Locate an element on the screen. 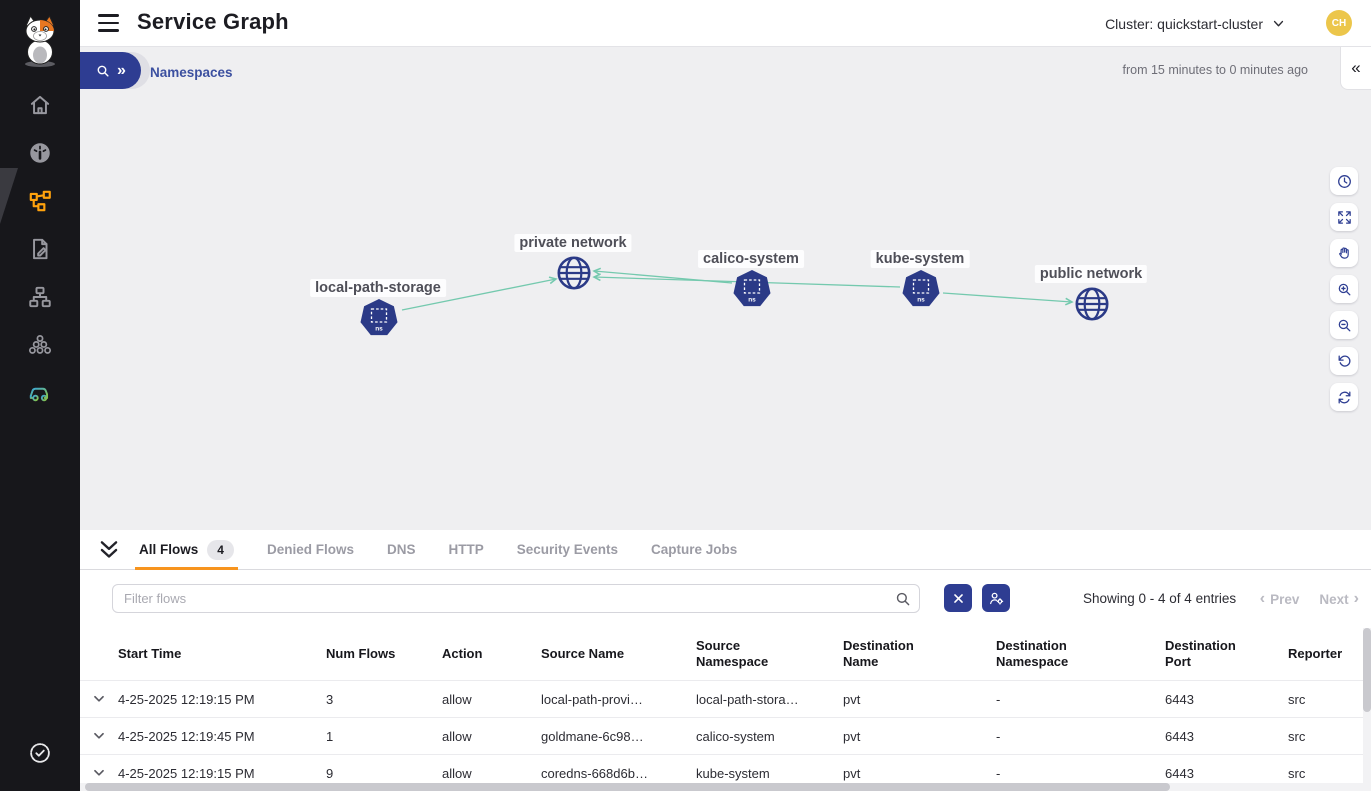  tab-denied-flows: Denied Flows is located at coordinates (310, 550).